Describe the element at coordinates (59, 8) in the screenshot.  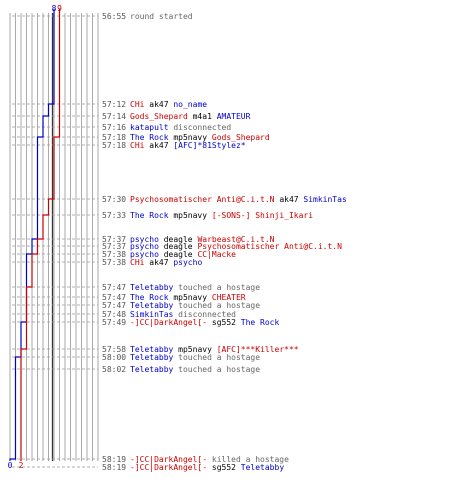
I see `start-count-label: 9` at that location.